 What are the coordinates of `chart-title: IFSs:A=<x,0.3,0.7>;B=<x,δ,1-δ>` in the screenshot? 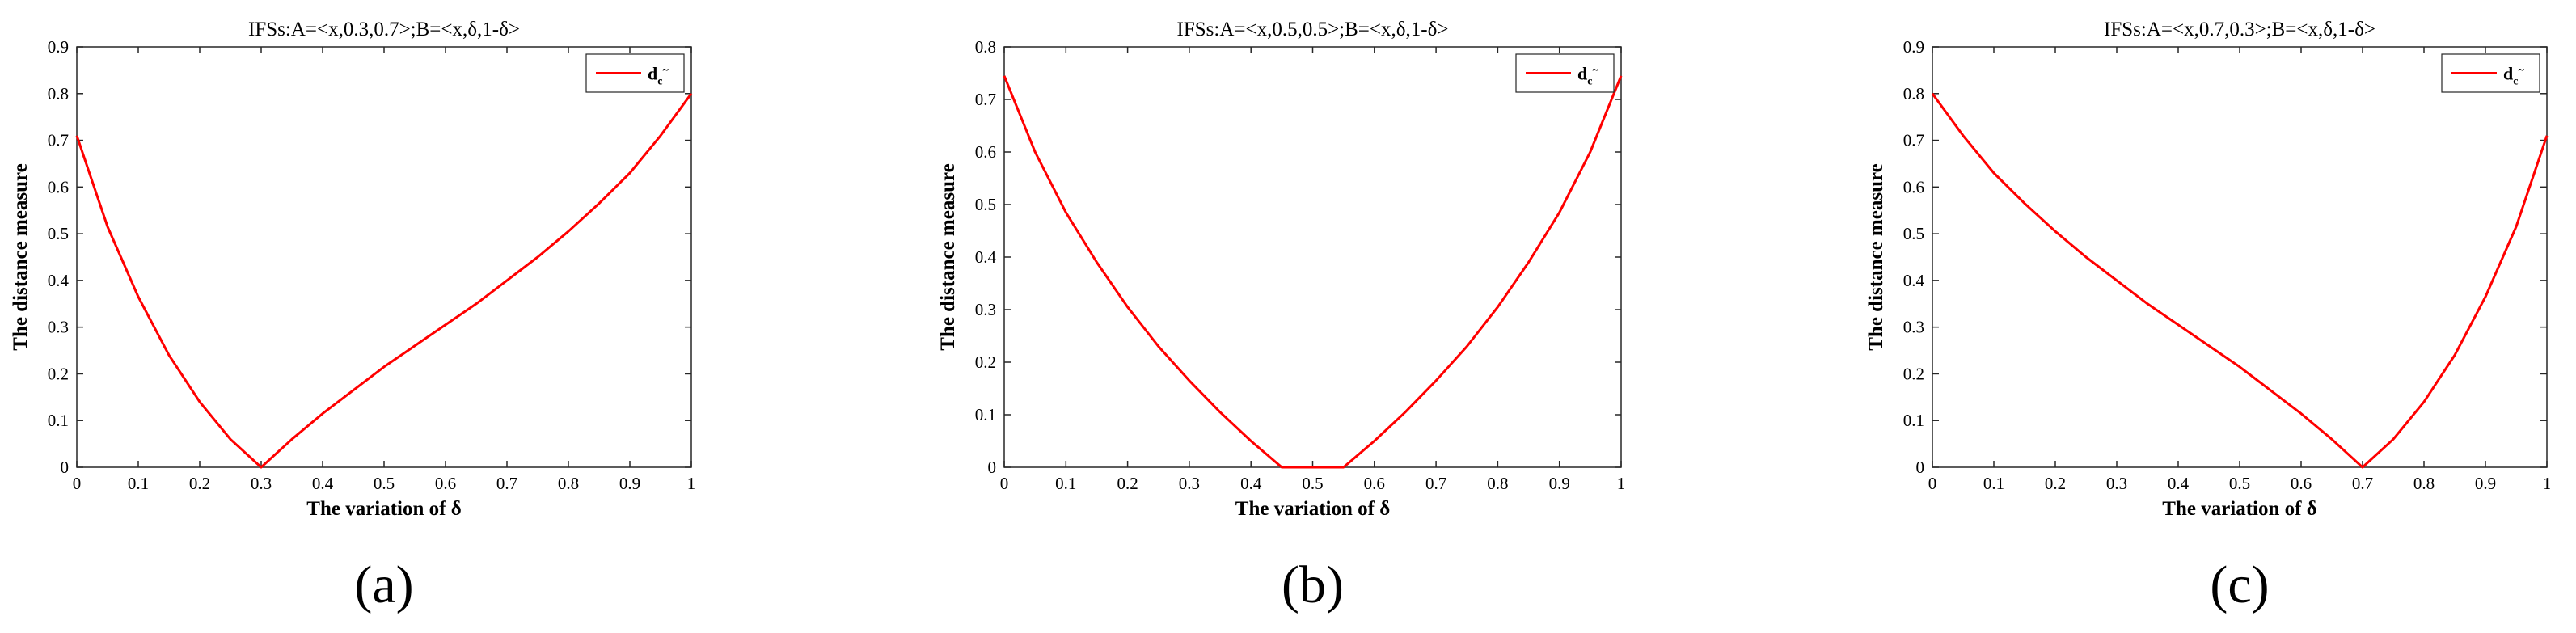 It's located at (384, 30).